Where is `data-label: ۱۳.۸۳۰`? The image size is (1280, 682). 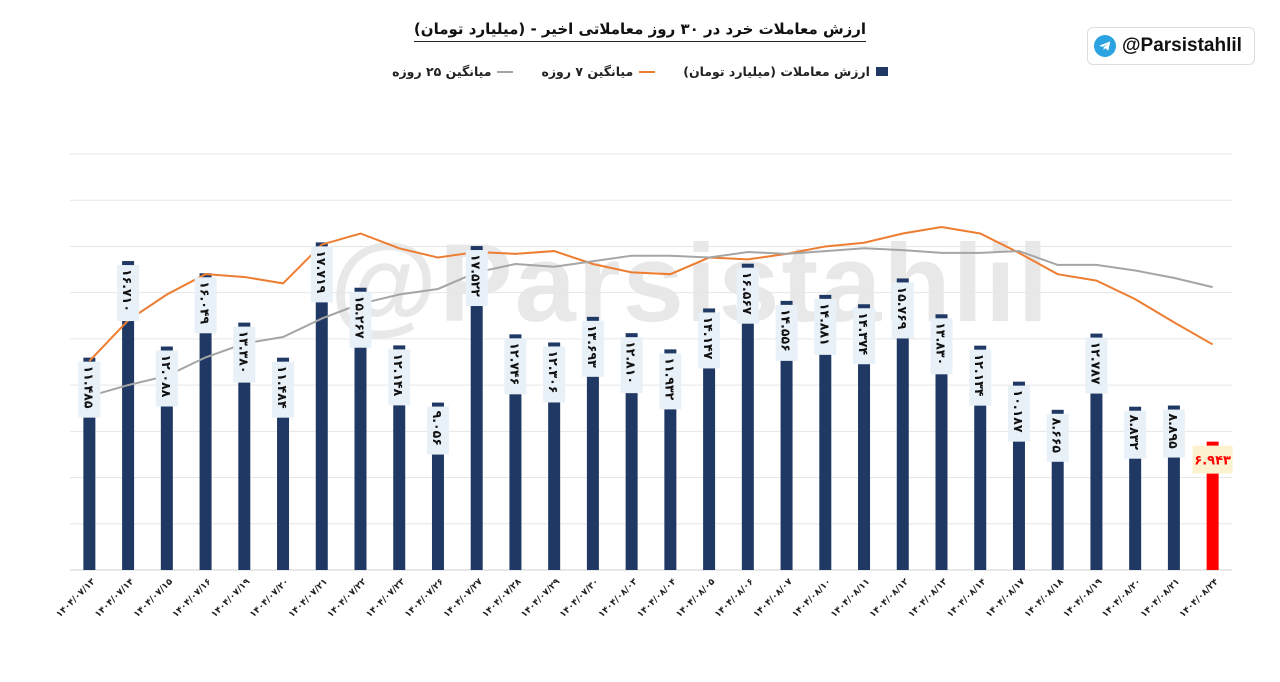
data-label: ۱۳.۸۳۰ is located at coordinates (941, 343).